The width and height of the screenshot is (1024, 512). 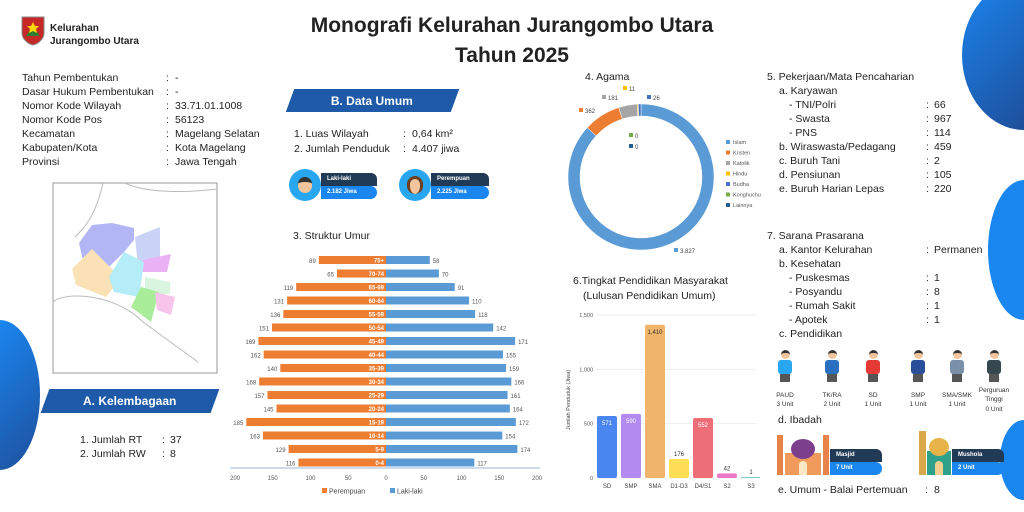 What do you see at coordinates (514, 370) in the screenshot?
I see `value-label-laki-laki: 159` at bounding box center [514, 370].